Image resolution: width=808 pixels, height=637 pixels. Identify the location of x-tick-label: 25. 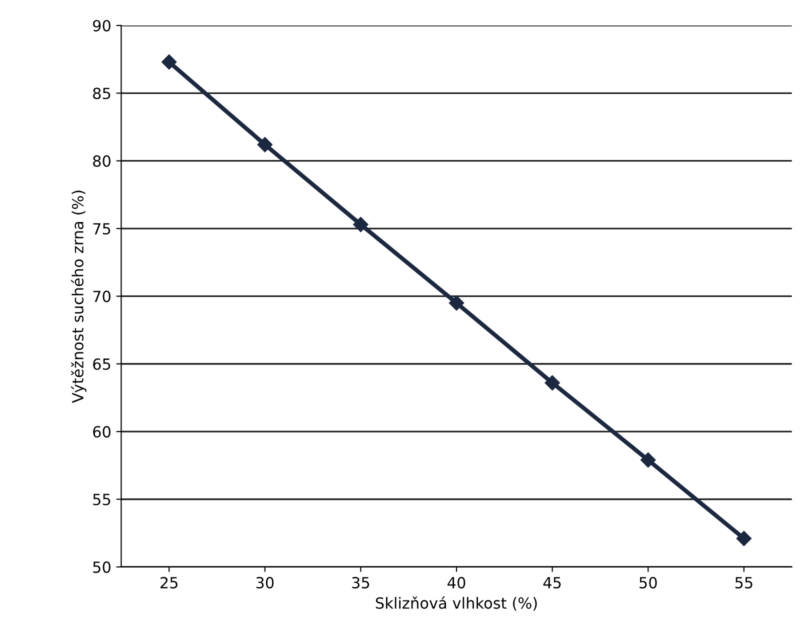
(169, 582).